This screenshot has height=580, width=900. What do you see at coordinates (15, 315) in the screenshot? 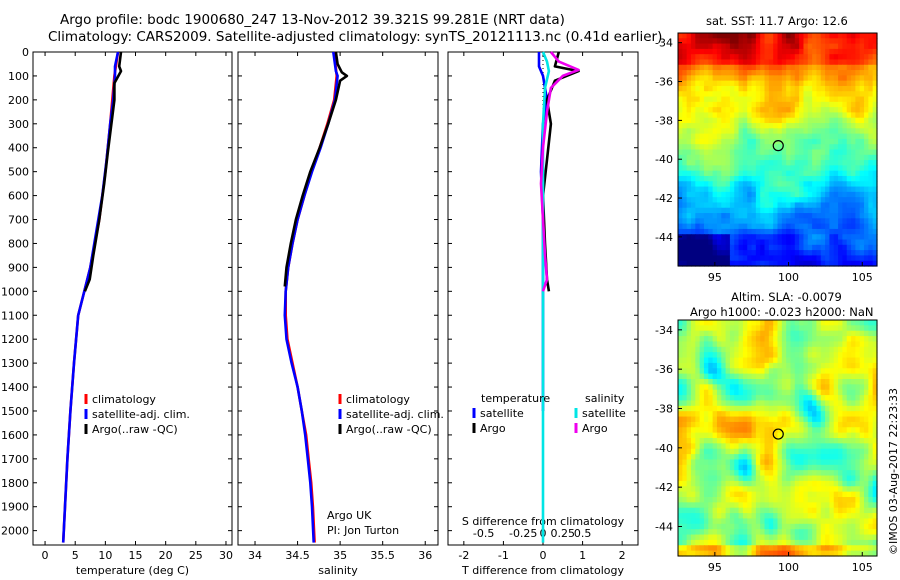
I see `ytick-label: 1100` at bounding box center [15, 315].